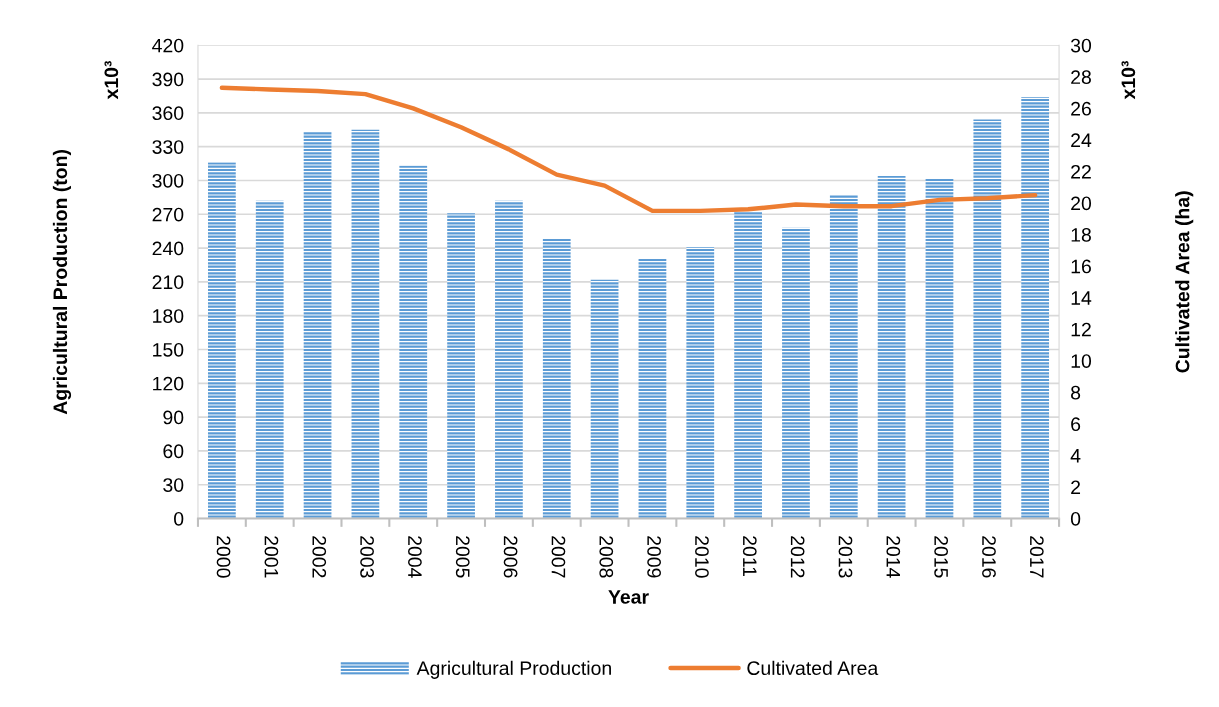 The image size is (1219, 707). I want to click on x-tick-label: 2010, so click(702, 557).